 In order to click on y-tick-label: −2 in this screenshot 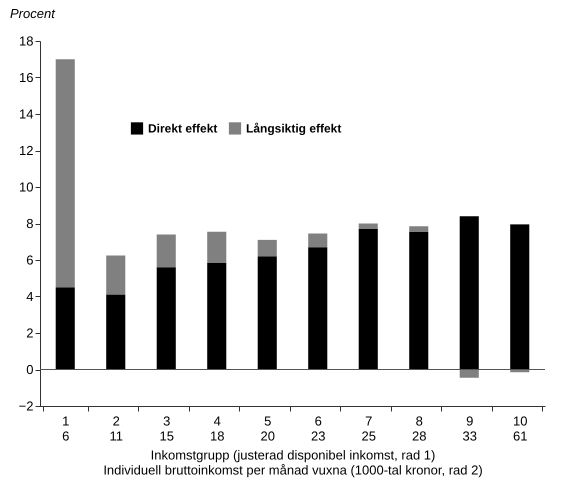, I will do `click(26, 406)`.